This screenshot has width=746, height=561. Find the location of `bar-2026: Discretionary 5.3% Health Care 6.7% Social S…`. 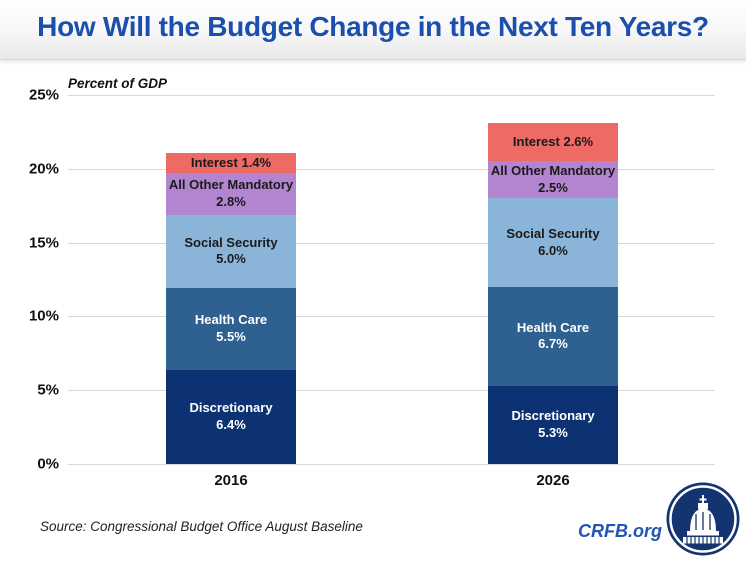

bar-2026: Discretionary 5.3% Health Care 6.7% Social S… is located at coordinates (553, 293).